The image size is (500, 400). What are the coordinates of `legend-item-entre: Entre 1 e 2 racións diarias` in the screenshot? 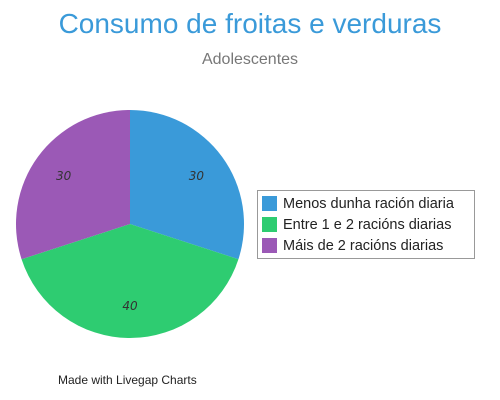 It's located at (366, 224).